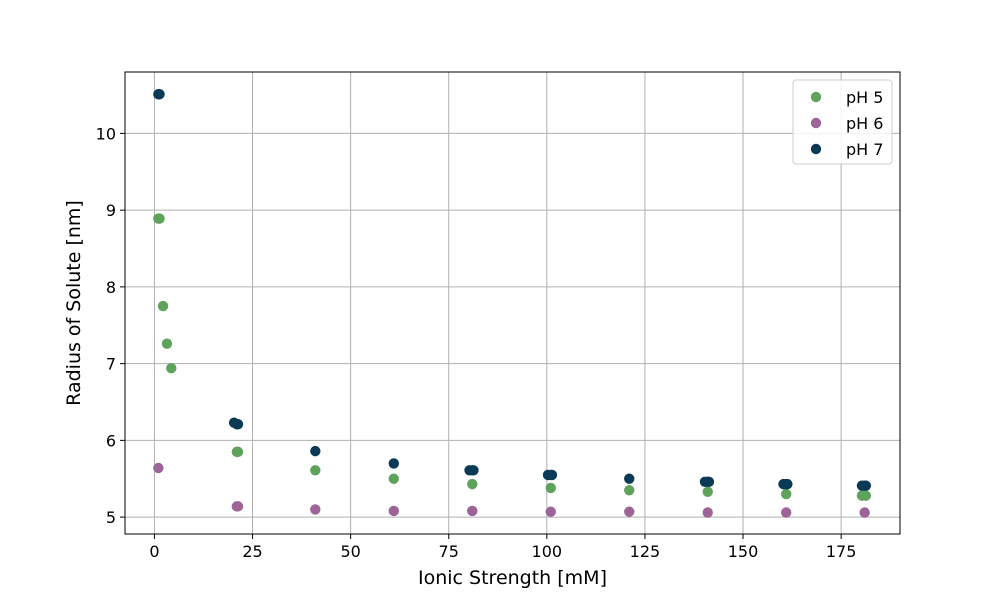 The image size is (1000, 600). What do you see at coordinates (111, 287) in the screenshot?
I see `y-tick-label: 8` at bounding box center [111, 287].